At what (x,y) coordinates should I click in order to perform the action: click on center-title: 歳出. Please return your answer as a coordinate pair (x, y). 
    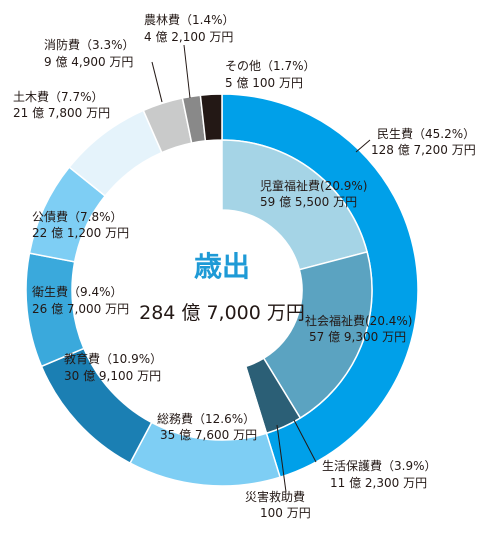
    Looking at the image, I should click on (222, 266).